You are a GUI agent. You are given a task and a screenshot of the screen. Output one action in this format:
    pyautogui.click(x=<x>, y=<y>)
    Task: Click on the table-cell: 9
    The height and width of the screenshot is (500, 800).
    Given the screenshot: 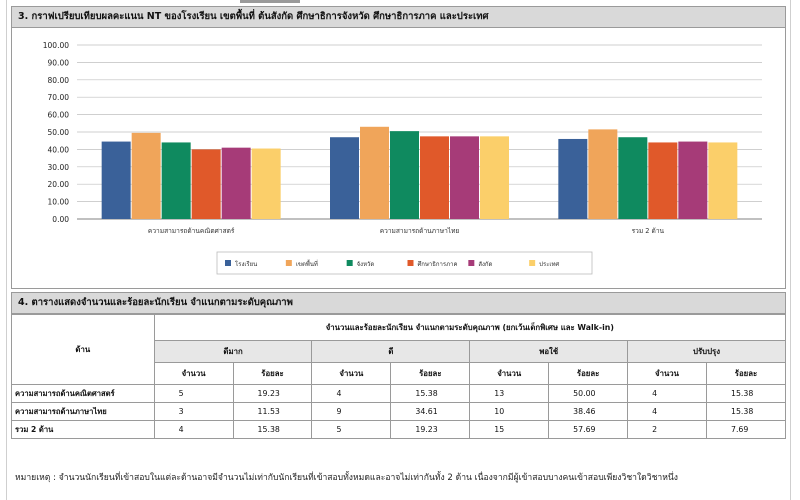 What is the action you would take?
    pyautogui.click(x=351, y=411)
    